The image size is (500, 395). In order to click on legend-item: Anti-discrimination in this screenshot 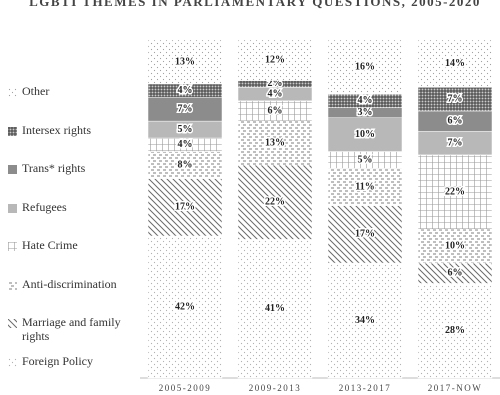, I will do `click(67, 284)`.